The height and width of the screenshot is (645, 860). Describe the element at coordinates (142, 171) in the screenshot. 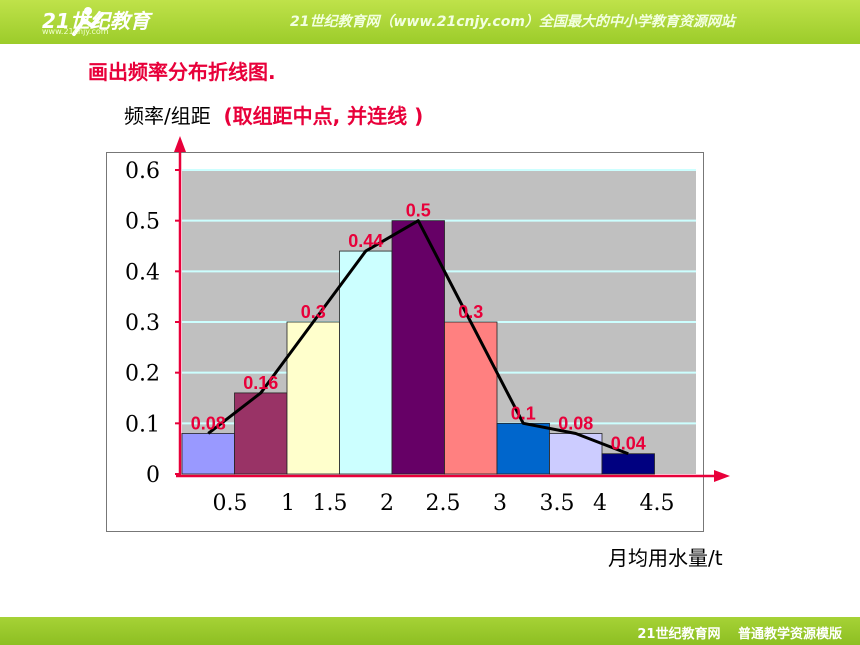

I see `y-tick-label: 0.6` at that location.